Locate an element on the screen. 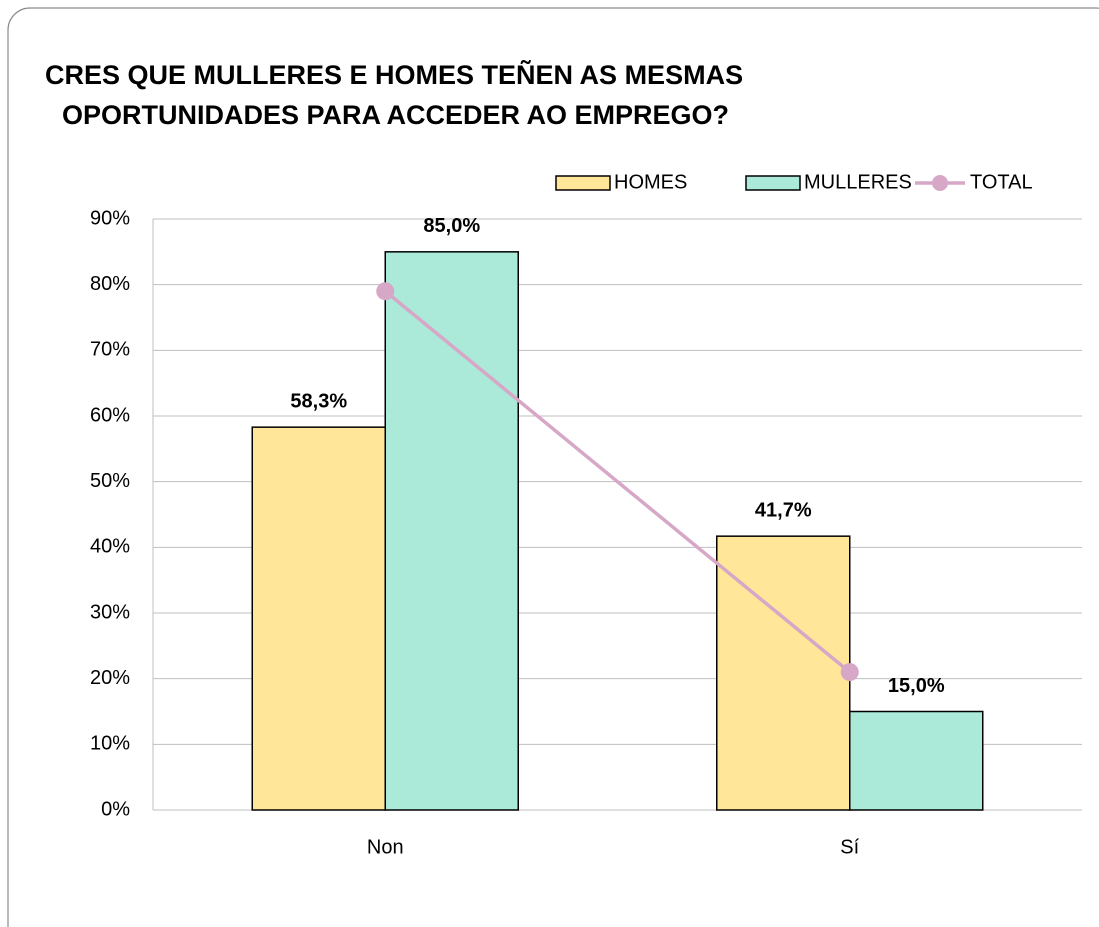  legend-label: MULLERES is located at coordinates (858, 182).